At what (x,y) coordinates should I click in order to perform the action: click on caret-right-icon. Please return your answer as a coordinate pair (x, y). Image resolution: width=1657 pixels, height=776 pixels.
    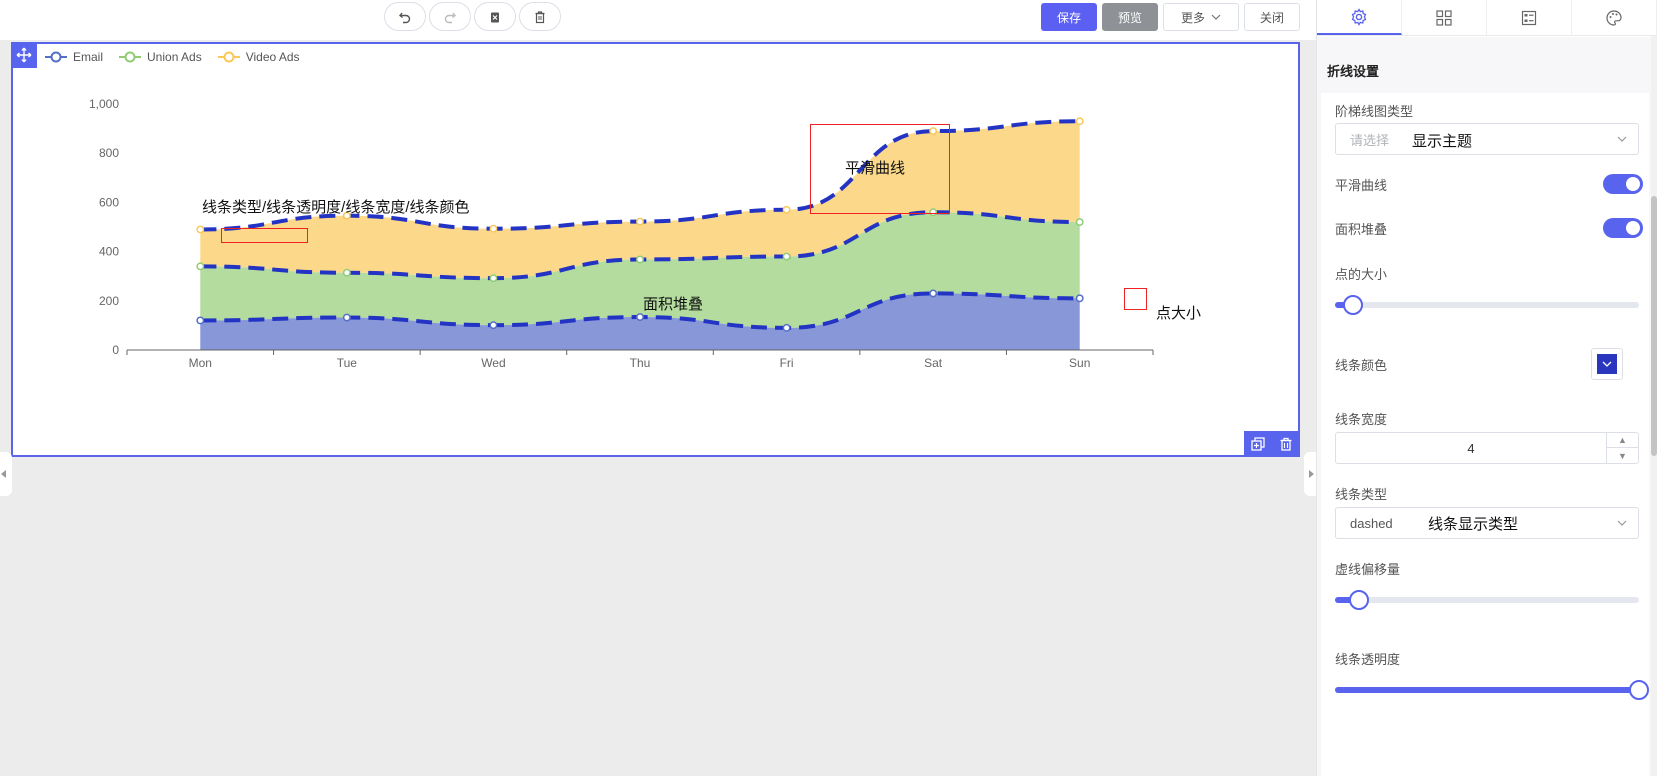
    Looking at the image, I should click on (1311, 474).